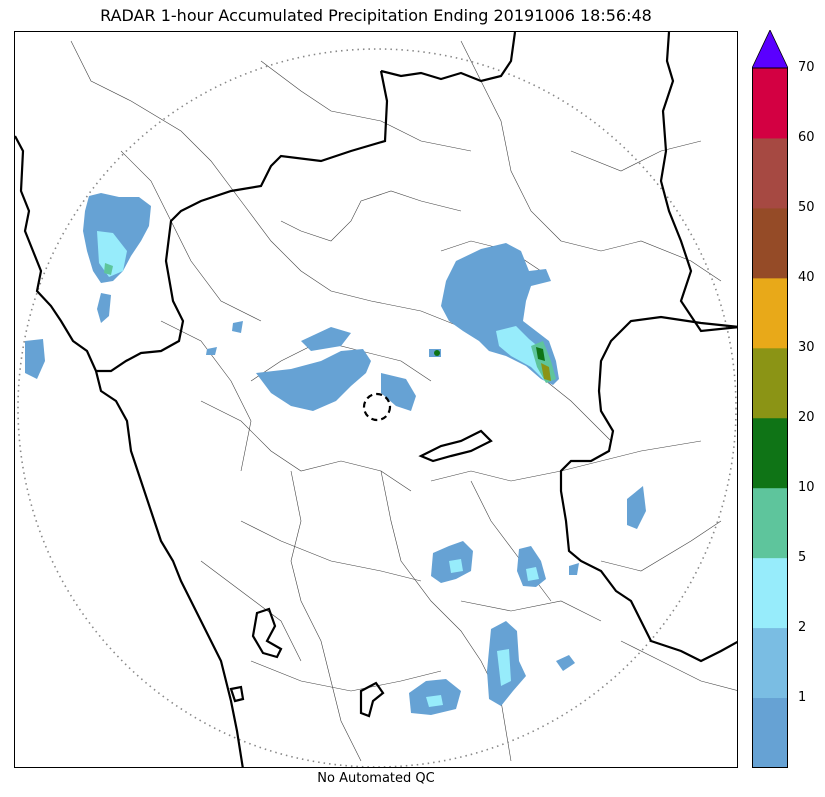 The height and width of the screenshot is (797, 825). What do you see at coordinates (802, 627) in the screenshot?
I see `colorbar-tick-label: 2` at bounding box center [802, 627].